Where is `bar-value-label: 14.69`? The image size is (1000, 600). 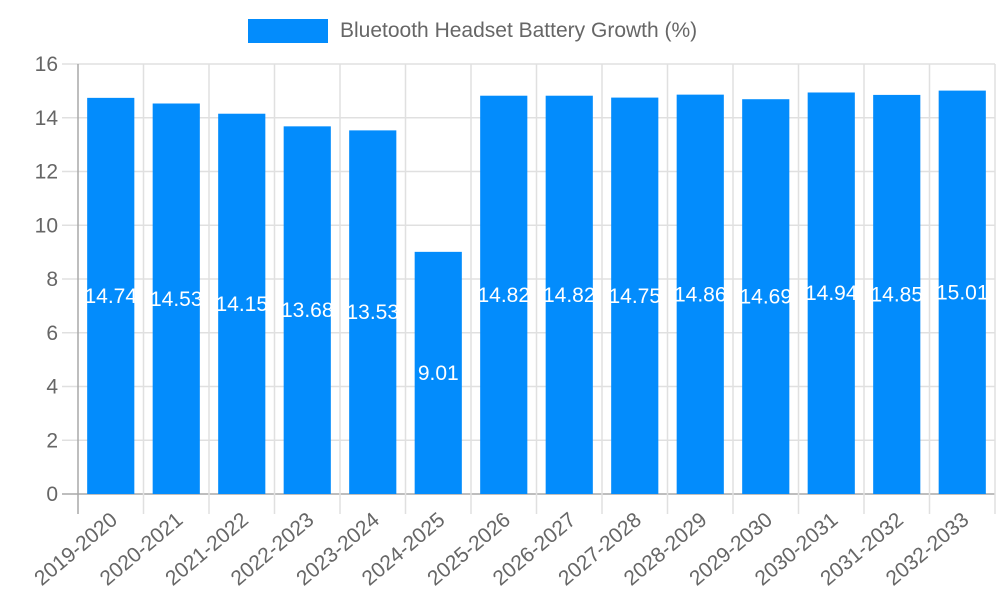
bar-value-label: 14.69 is located at coordinates (765, 297).